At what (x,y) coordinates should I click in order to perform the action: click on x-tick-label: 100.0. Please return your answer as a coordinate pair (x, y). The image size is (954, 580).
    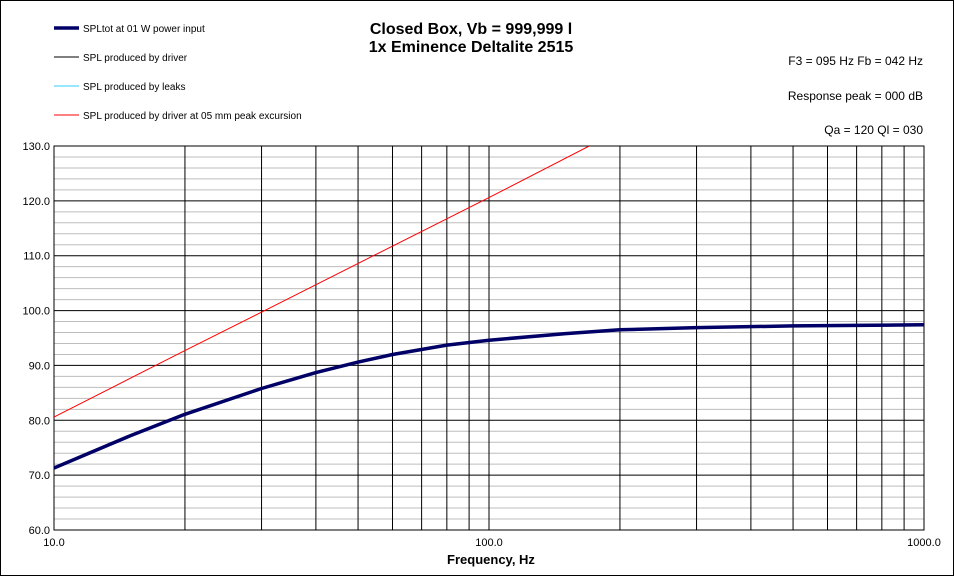
    Looking at the image, I should click on (489, 543).